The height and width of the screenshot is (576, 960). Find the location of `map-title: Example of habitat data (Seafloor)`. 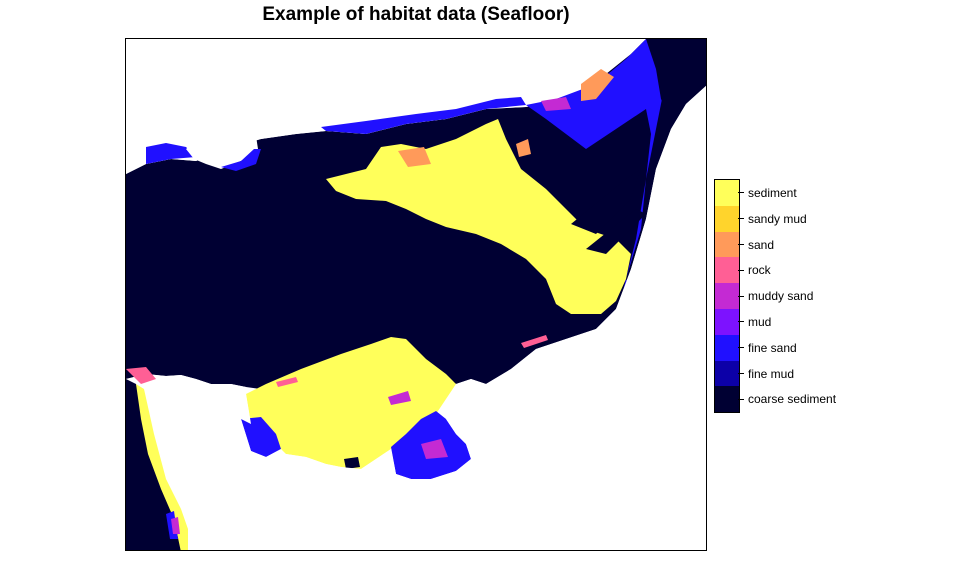

map-title: Example of habitat data (Seafloor) is located at coordinates (416, 14).